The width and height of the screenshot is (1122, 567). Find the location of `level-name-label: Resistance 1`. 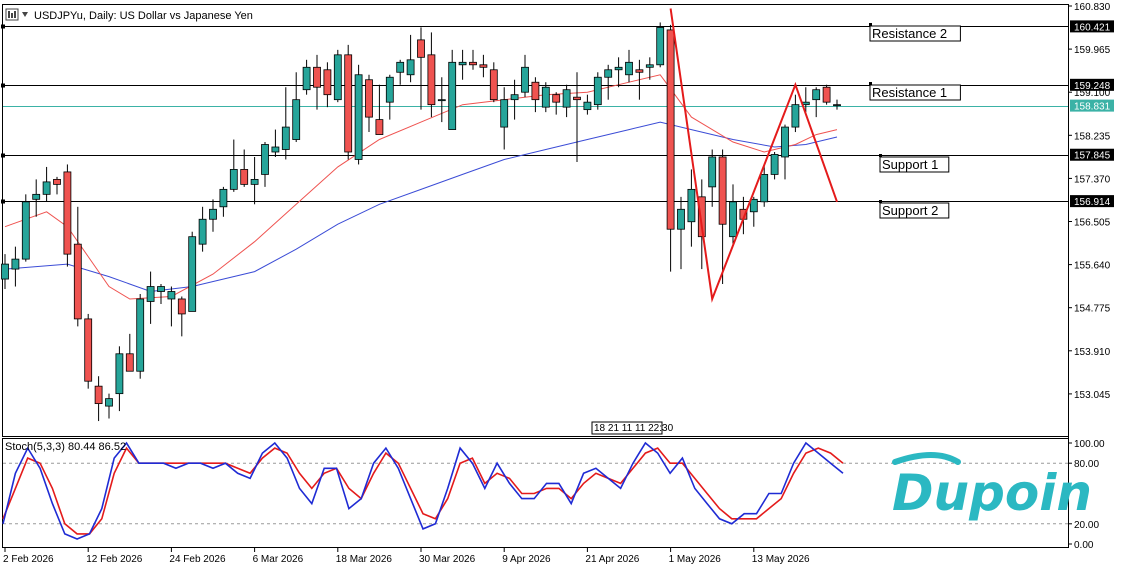

level-name-label: Resistance 1 is located at coordinates (909, 92).